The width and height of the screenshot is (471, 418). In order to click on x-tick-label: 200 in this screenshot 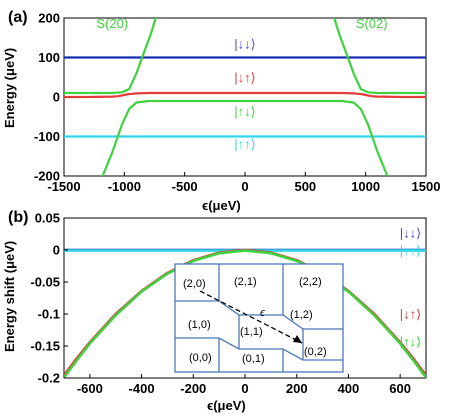, I will do `click(297, 388)`.